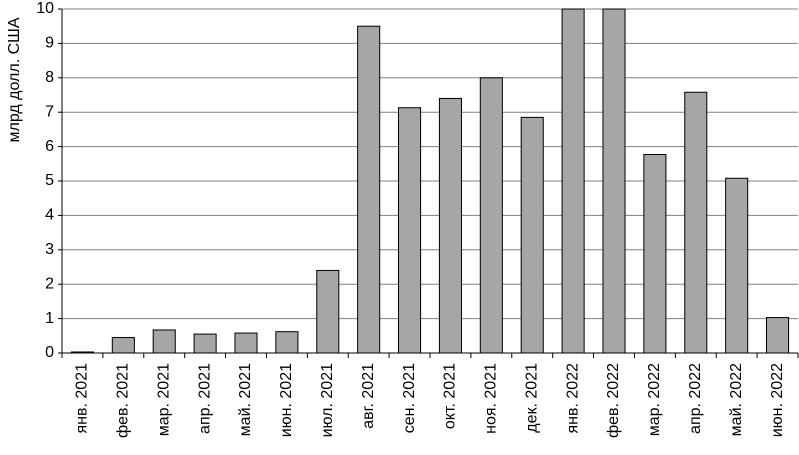 The image size is (799, 455). What do you see at coordinates (654, 399) in the screenshot?
I see `x-tick-label: мар. 2022` at bounding box center [654, 399].